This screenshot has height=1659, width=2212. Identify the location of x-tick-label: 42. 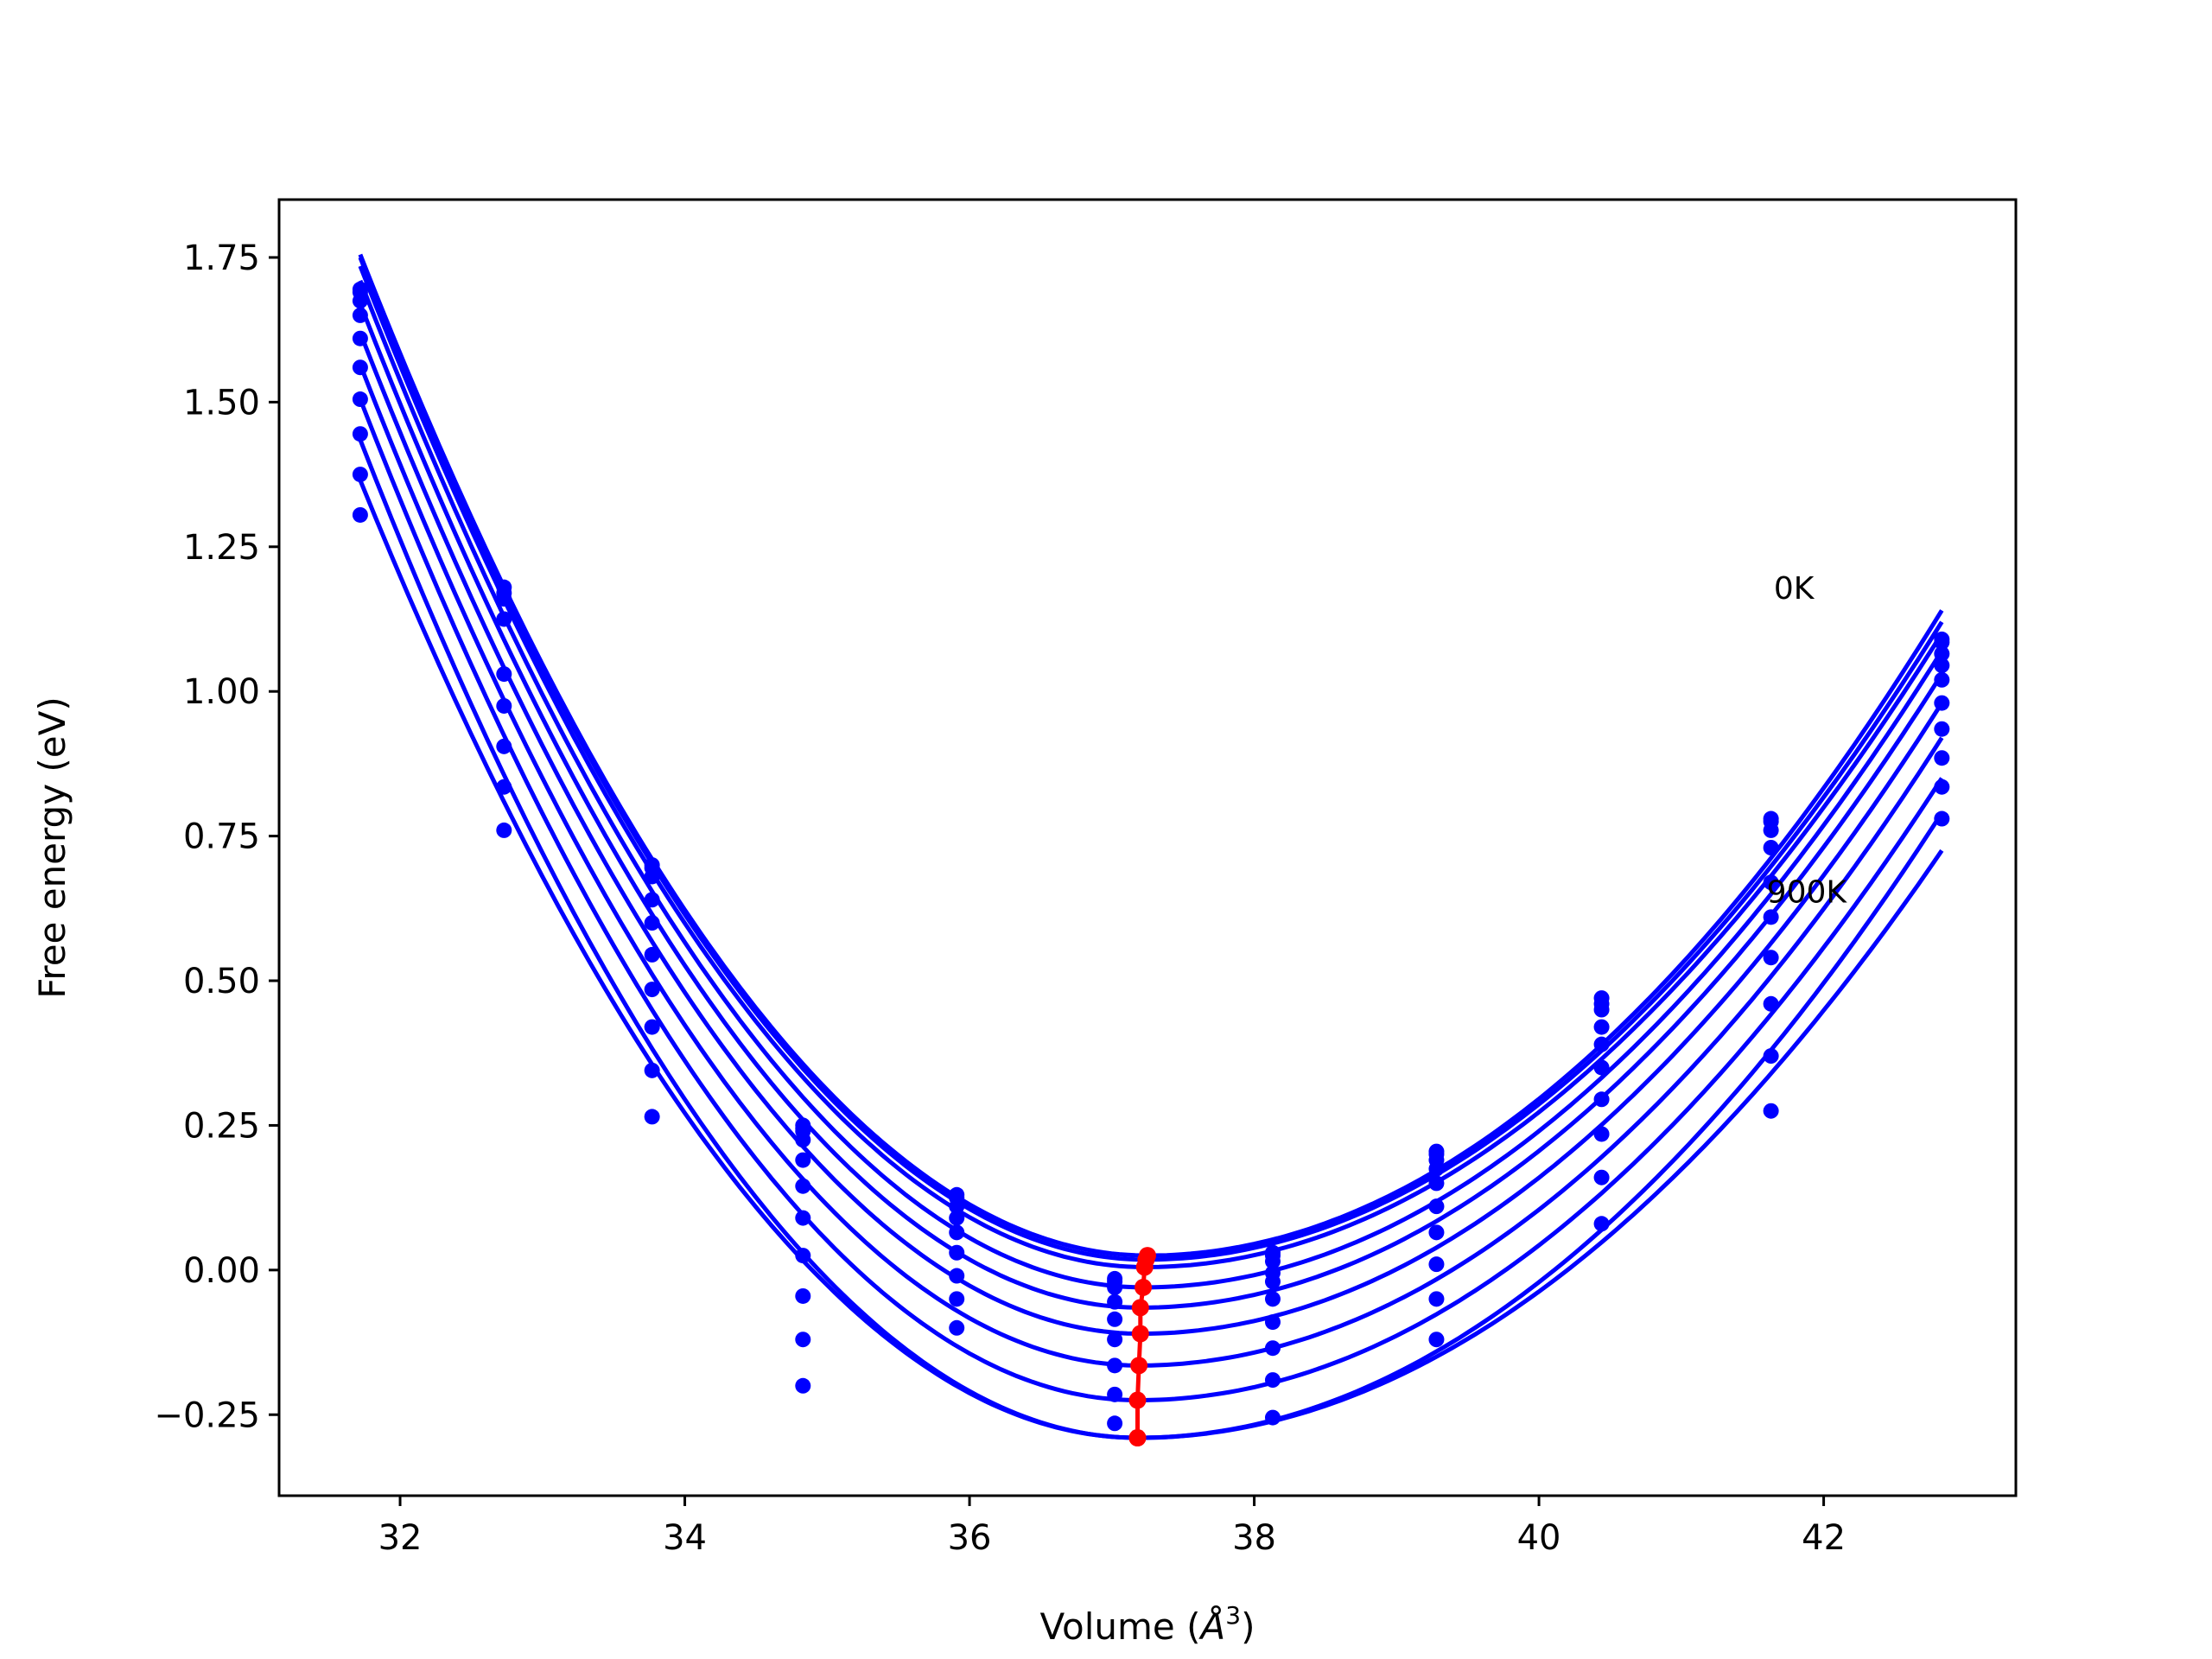
(1824, 1538).